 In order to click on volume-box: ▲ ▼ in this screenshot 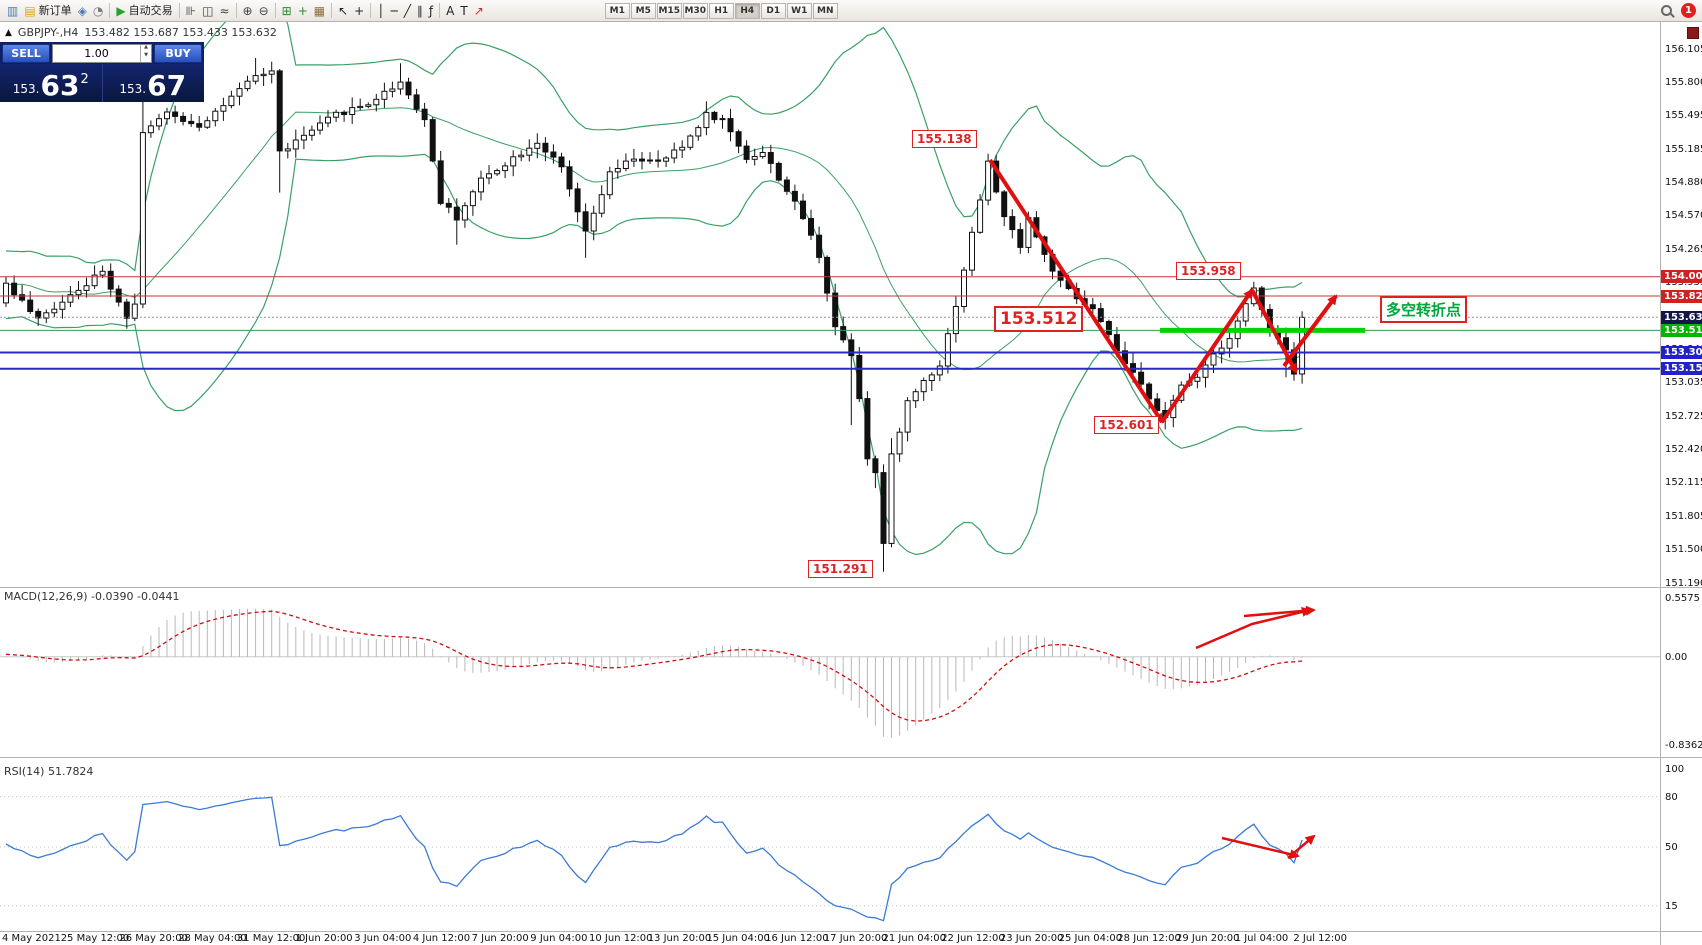, I will do `click(102, 53)`.